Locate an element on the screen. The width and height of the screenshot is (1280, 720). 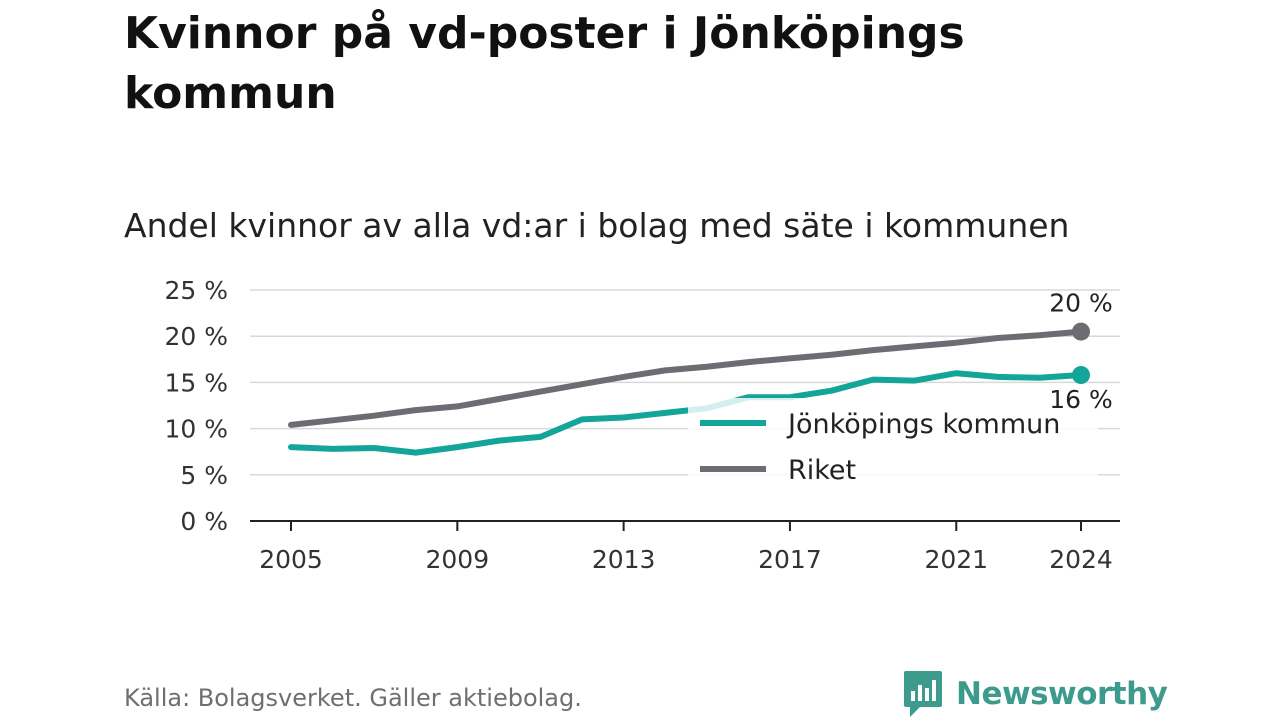
y-axis: 0 % 5 % 10 % 15 % 20 % 25 % is located at coordinates (196, 406).